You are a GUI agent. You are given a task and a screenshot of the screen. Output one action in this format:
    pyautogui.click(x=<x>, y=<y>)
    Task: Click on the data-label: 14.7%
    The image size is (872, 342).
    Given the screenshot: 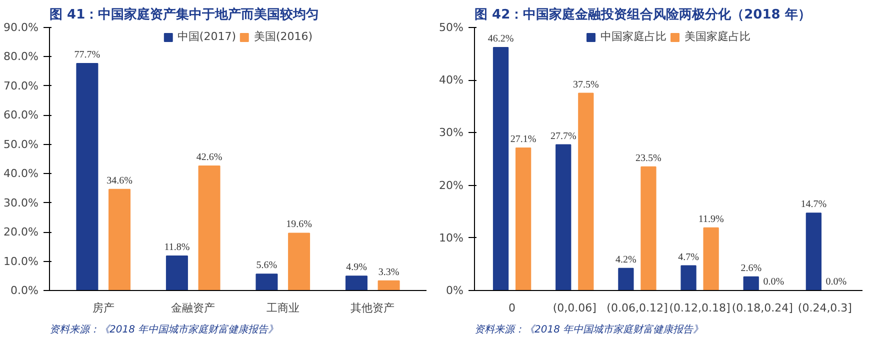 What is the action you would take?
    pyautogui.click(x=813, y=204)
    